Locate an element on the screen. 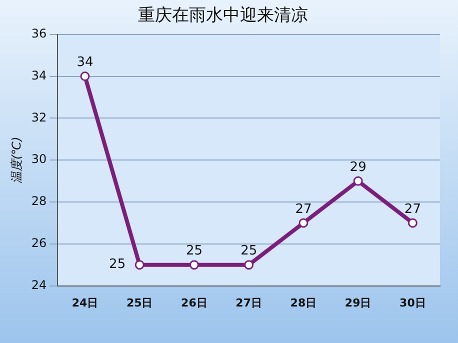 This screenshot has height=343, width=458. x-tick-label: 27日 is located at coordinates (249, 303).